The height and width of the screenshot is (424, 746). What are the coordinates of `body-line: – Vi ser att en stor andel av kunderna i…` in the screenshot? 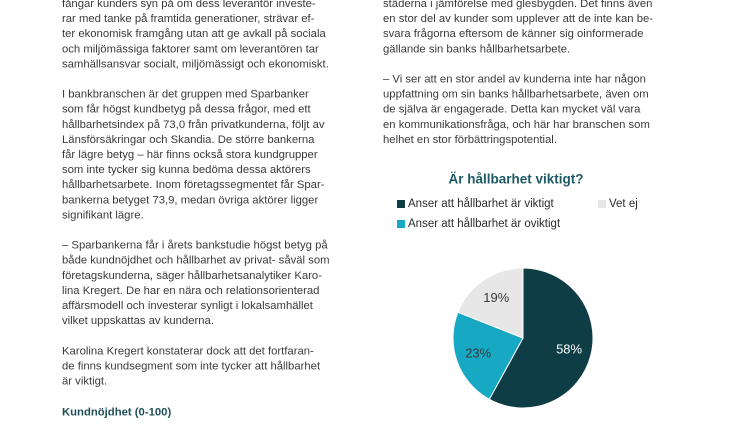 It's located at (514, 79).